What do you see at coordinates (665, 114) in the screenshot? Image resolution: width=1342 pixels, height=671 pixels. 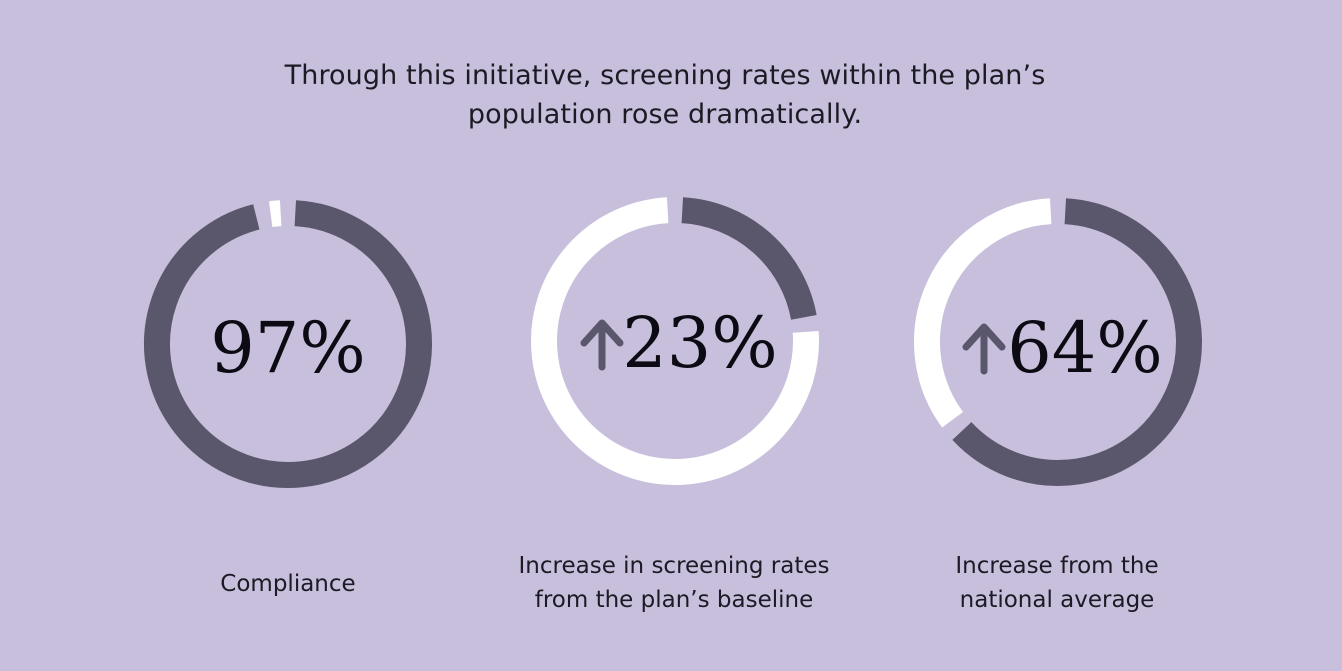 I see `headline-line-2: population rose dramatically.` at bounding box center [665, 114].